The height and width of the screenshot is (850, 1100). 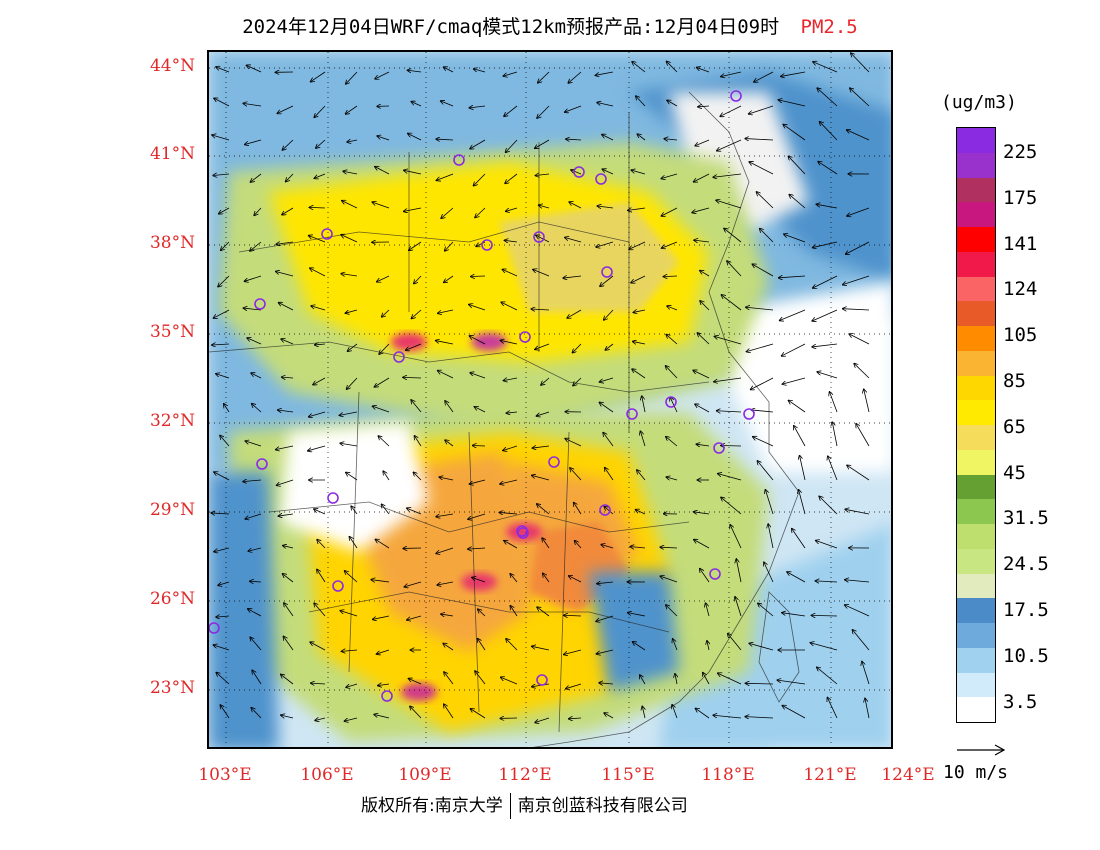 I want to click on colorbar-label: 3.5, so click(x=1020, y=701).